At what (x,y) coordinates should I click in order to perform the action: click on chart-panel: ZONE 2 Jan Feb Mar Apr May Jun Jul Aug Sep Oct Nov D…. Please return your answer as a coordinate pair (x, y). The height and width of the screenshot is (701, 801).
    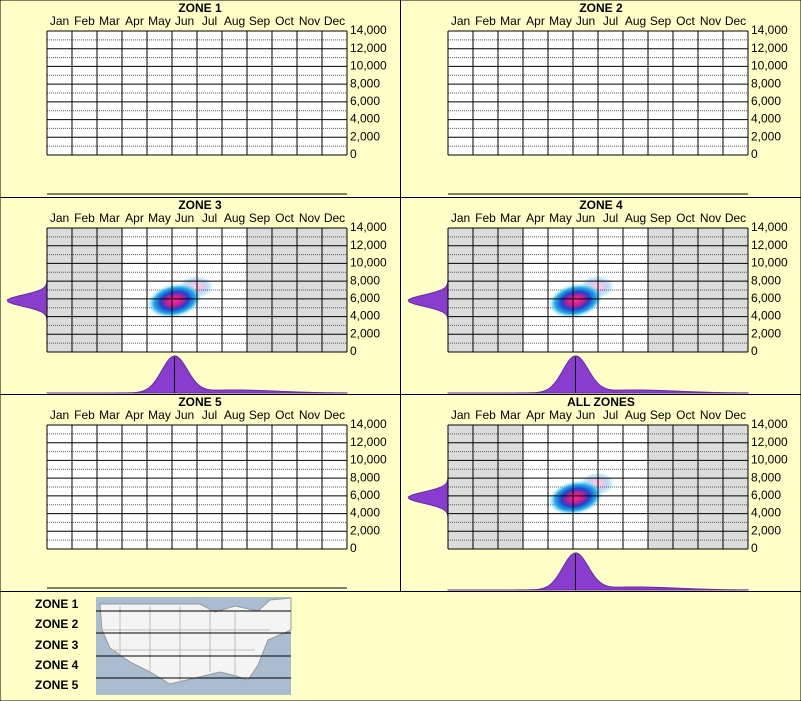
    Looking at the image, I should click on (617, 98).